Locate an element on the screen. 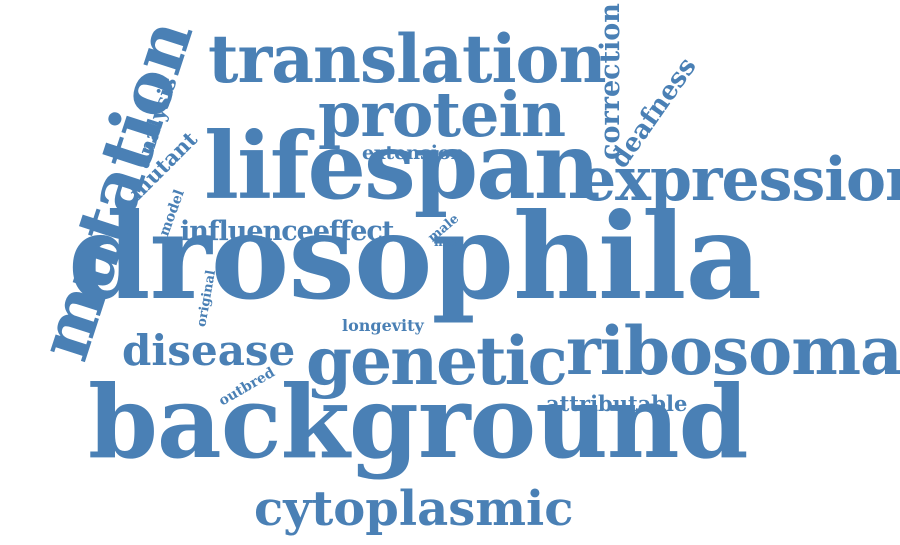 The image size is (900, 545). word-ribosomal: ribosomal is located at coordinates (733, 351).